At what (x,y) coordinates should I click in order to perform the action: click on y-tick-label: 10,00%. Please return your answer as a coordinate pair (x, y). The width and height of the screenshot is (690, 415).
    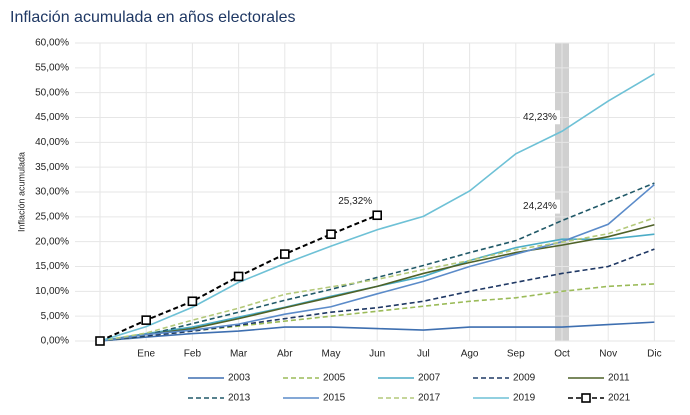
    Looking at the image, I should click on (52, 291).